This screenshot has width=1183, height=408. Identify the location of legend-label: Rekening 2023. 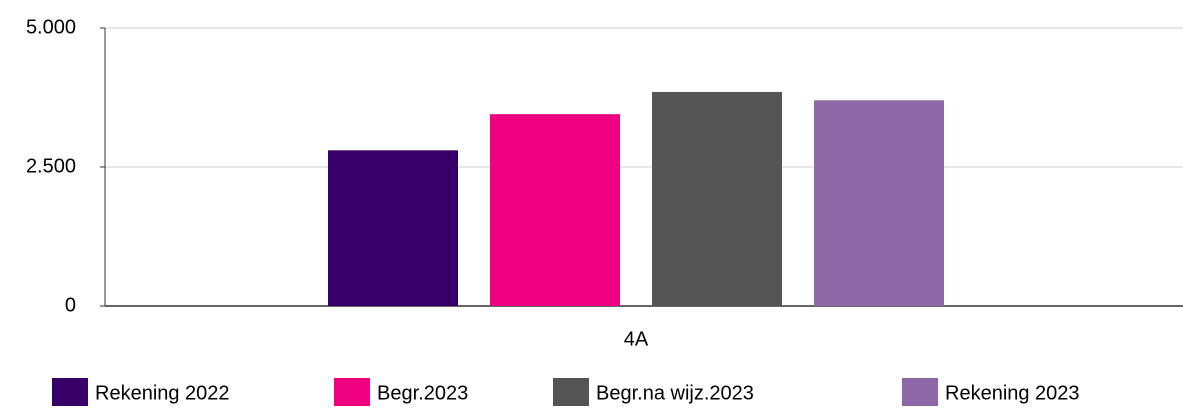
(1012, 393).